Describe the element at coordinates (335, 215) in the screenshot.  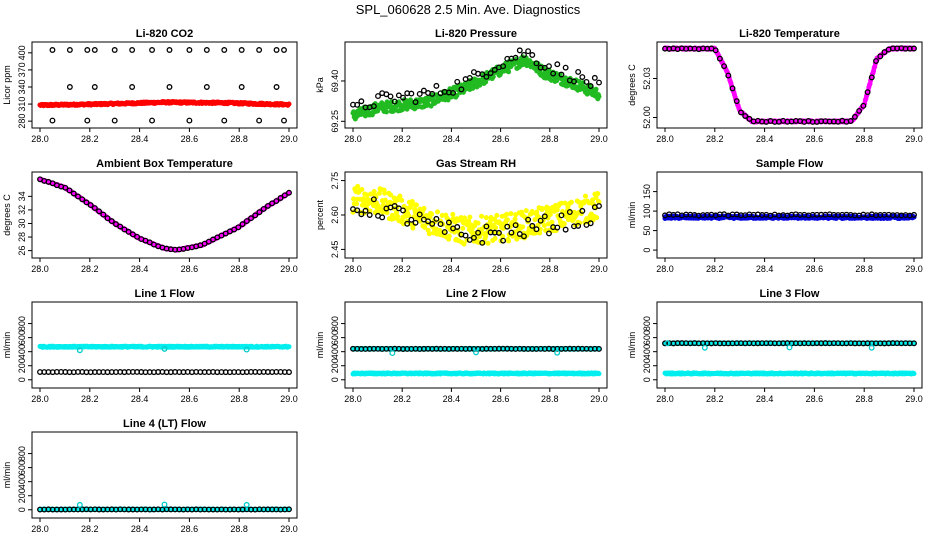
I see `y-tick-label: 2.60` at that location.